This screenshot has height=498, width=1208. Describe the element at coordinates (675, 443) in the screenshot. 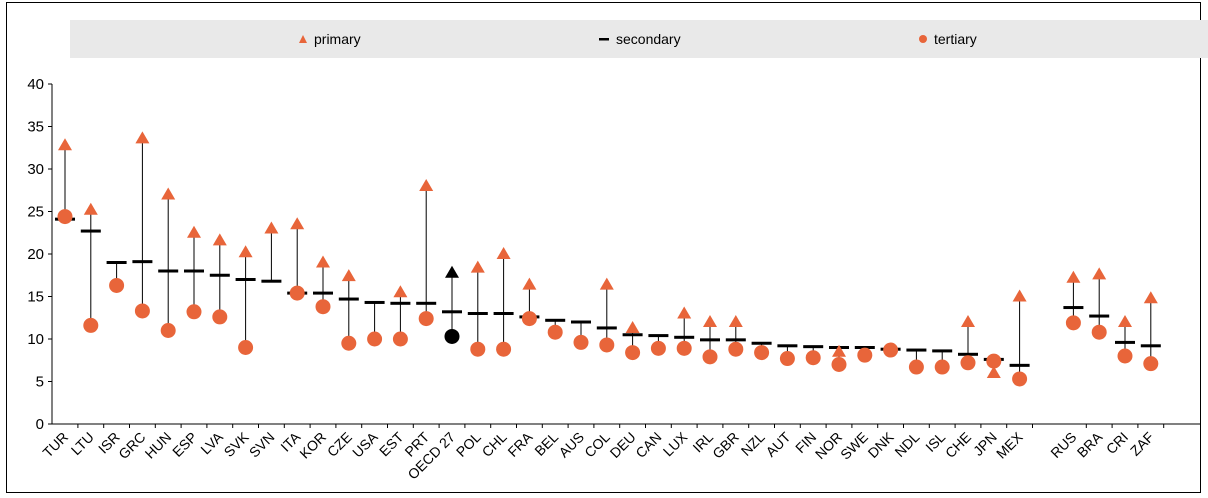

I see `category-label: LUX` at that location.